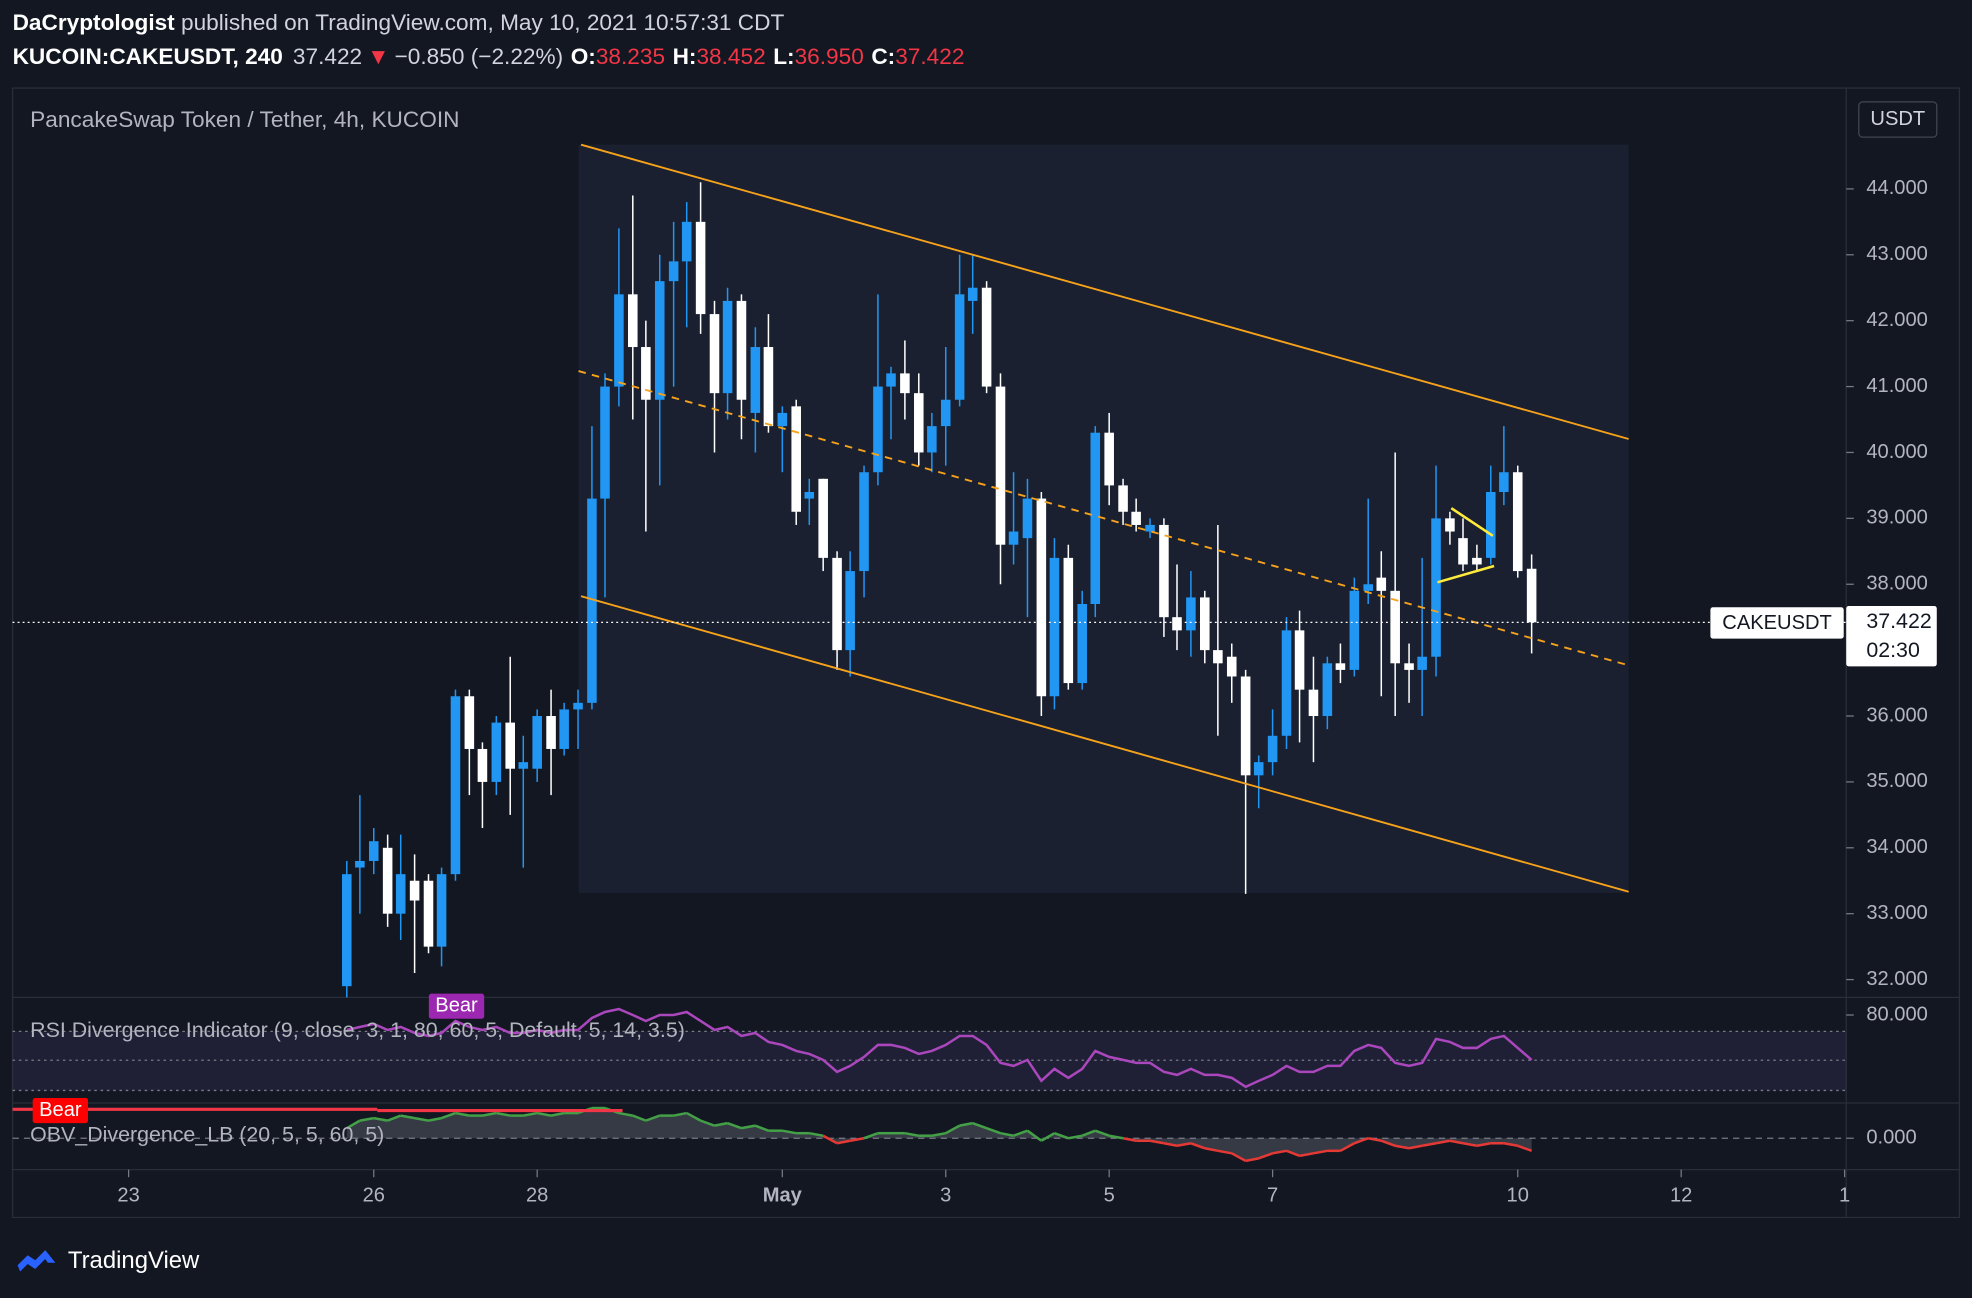 The image size is (1972, 1298). What do you see at coordinates (1518, 1195) in the screenshot?
I see `x-tick-label: 10` at bounding box center [1518, 1195].